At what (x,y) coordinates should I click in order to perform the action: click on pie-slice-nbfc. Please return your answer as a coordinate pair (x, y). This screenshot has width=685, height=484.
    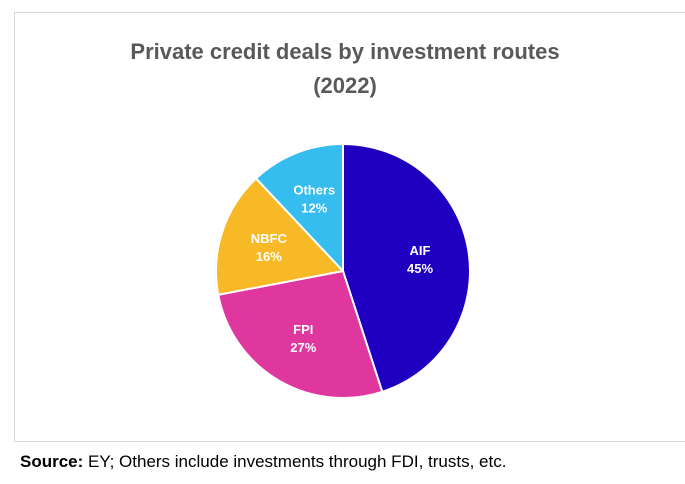
    Looking at the image, I should click on (279, 236).